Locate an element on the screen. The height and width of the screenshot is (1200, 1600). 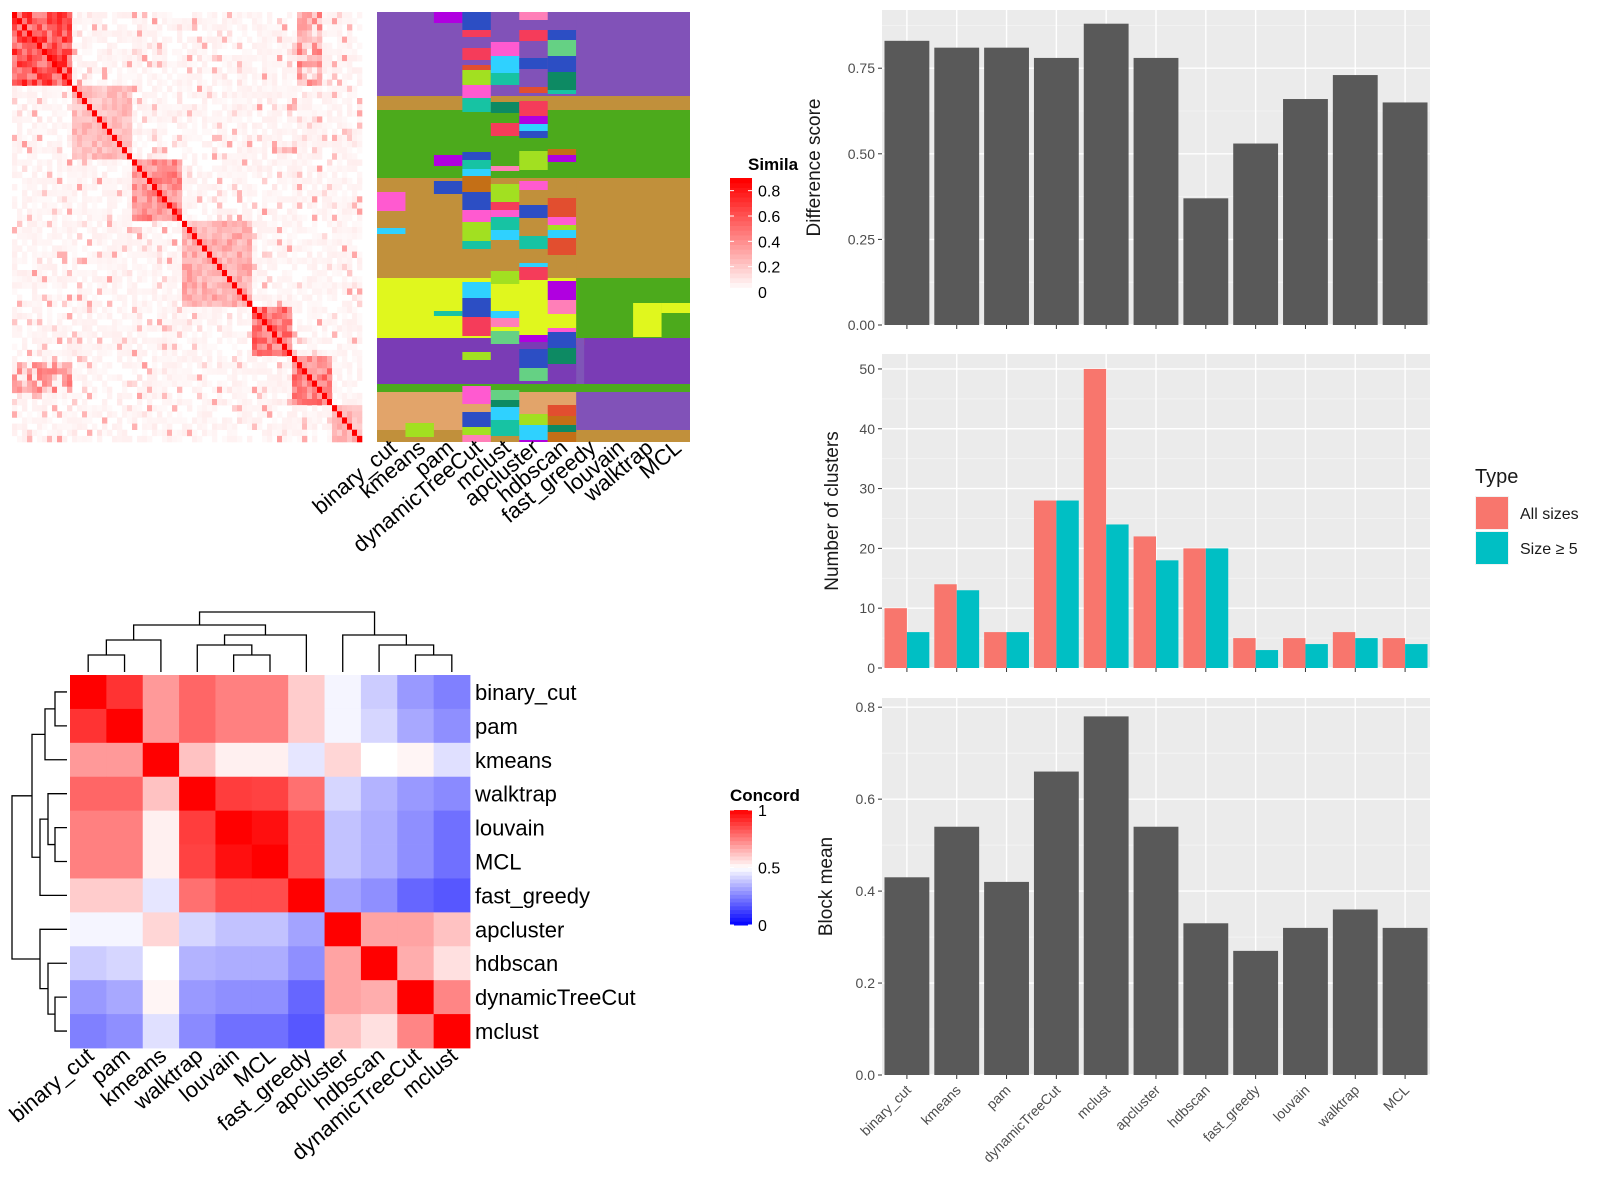
similarity-legend-swatch is located at coordinates (741, 228).